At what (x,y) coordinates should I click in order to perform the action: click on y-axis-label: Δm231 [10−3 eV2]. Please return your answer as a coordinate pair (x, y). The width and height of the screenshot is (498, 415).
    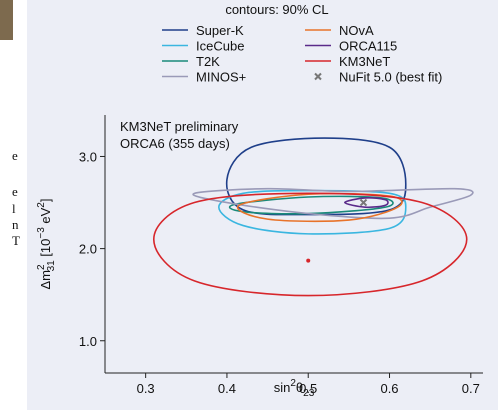
    Looking at the image, I should click on (46, 244).